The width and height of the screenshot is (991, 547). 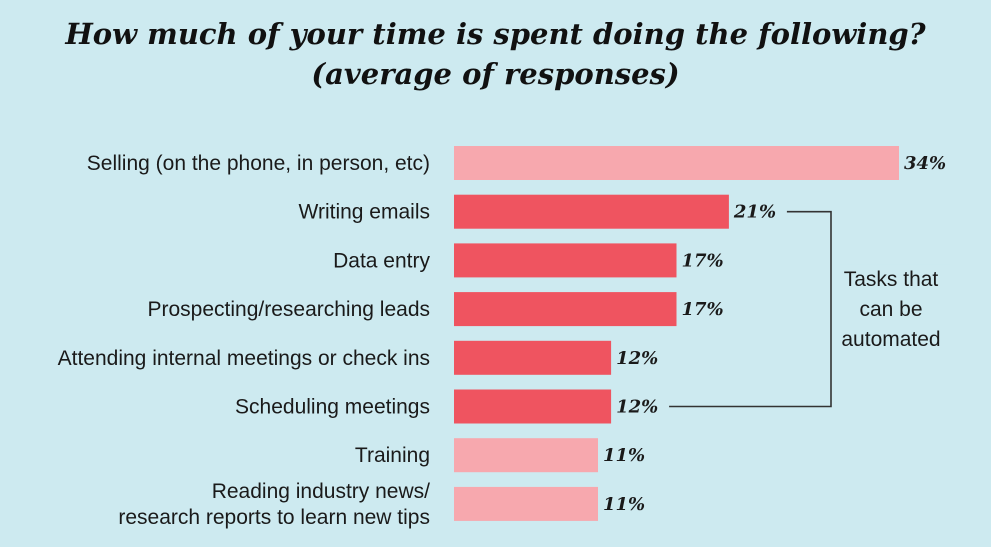 What do you see at coordinates (637, 407) in the screenshot?
I see `value-label-5: 12%` at bounding box center [637, 407].